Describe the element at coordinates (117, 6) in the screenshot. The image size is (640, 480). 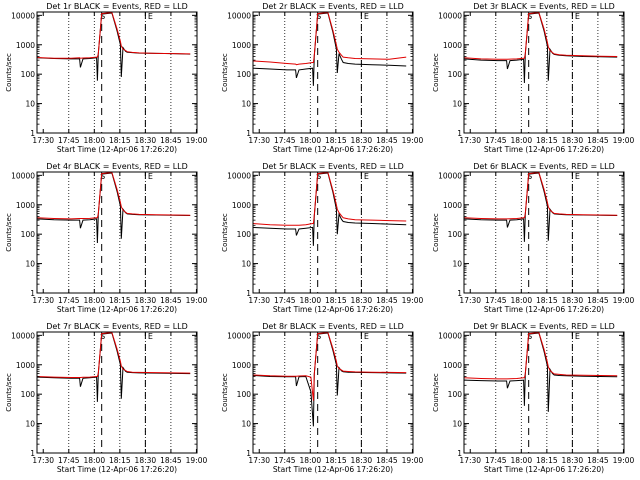
I see `panel-title: Det 1r BLACK = Events, RED = LLD` at that location.